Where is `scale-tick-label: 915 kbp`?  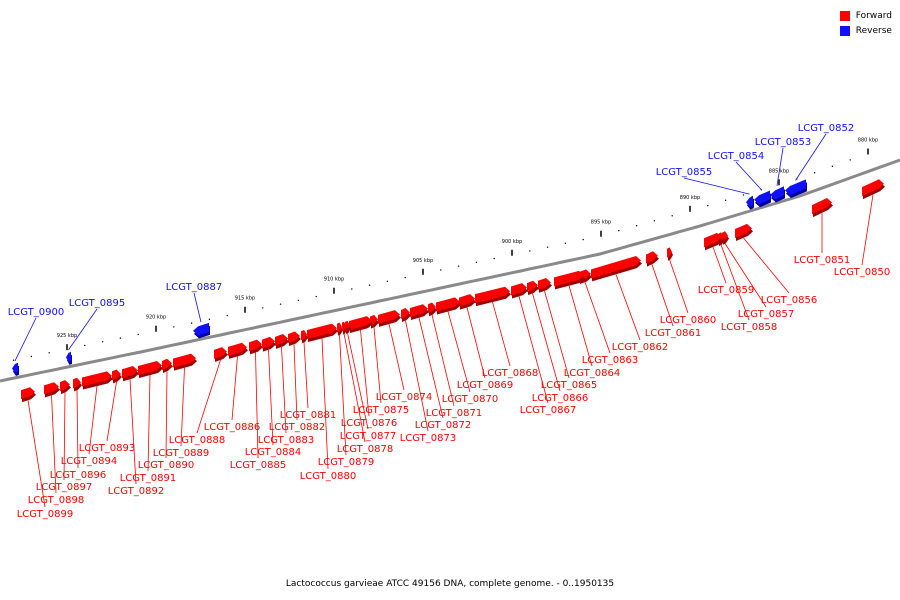 scale-tick-label: 915 kbp is located at coordinates (245, 299).